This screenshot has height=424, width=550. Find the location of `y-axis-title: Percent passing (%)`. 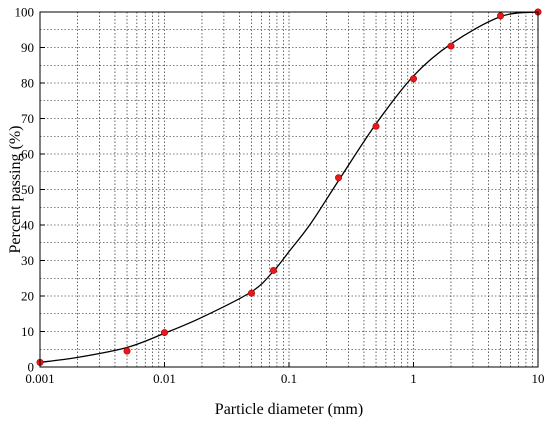

y-axis-title: Percent passing (%) is located at coordinates (15, 190).